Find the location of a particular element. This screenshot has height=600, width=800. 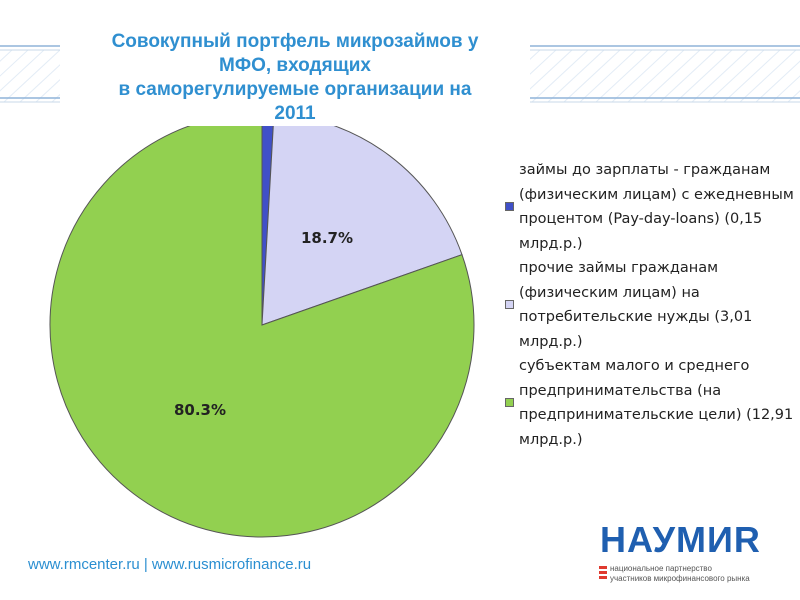

logo-wordmark: НАУМИR is located at coordinates (680, 539).